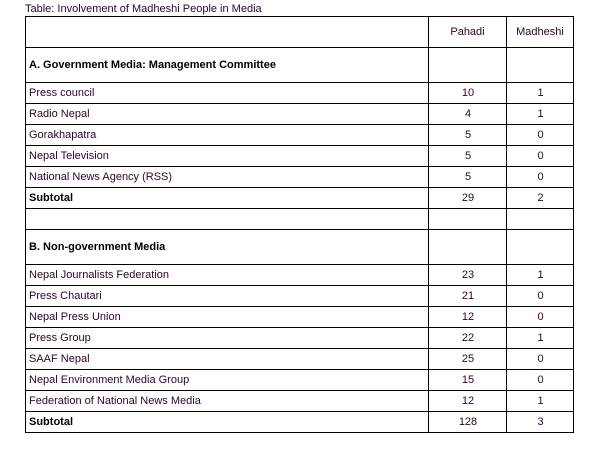 This screenshot has height=461, width=611. I want to click on row-label, so click(227, 219).